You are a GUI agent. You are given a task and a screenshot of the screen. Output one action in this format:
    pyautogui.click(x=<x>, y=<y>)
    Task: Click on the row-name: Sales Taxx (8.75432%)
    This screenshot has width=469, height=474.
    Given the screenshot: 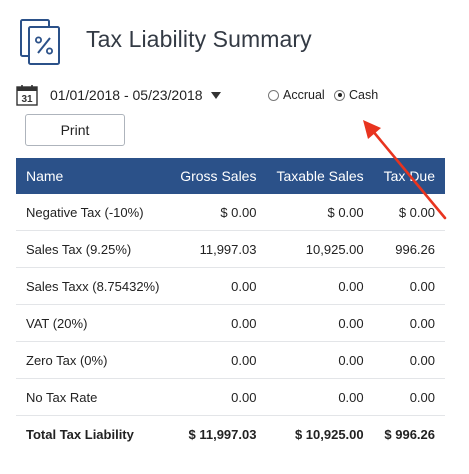 What is the action you would take?
    pyautogui.click(x=93, y=286)
    